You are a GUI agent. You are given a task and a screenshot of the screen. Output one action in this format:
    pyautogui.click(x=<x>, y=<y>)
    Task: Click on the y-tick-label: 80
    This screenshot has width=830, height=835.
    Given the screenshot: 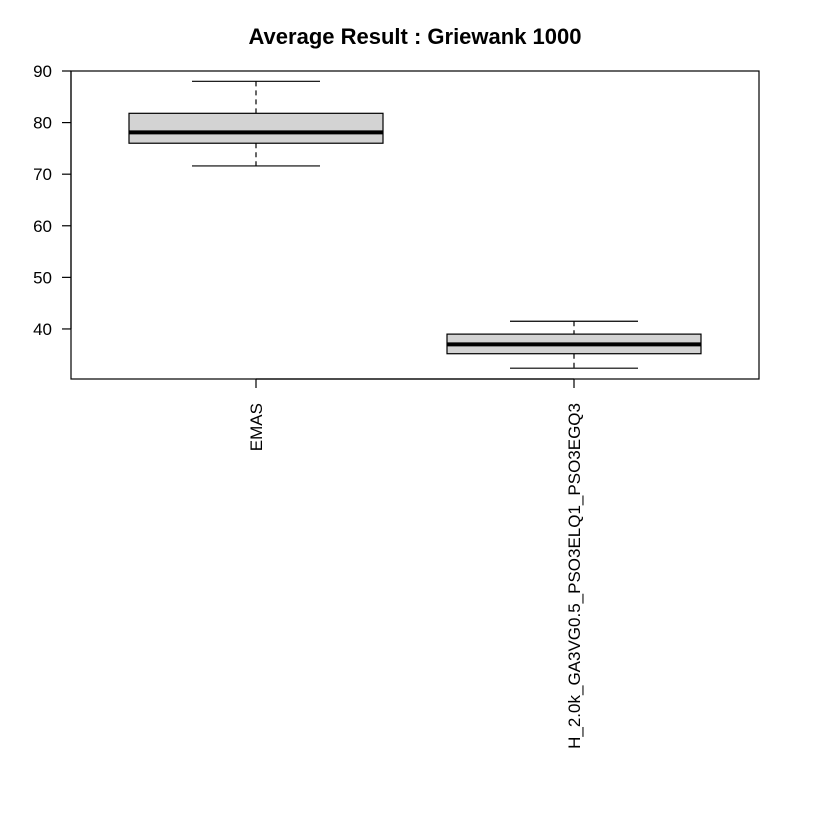 What is the action you would take?
    pyautogui.click(x=42, y=123)
    